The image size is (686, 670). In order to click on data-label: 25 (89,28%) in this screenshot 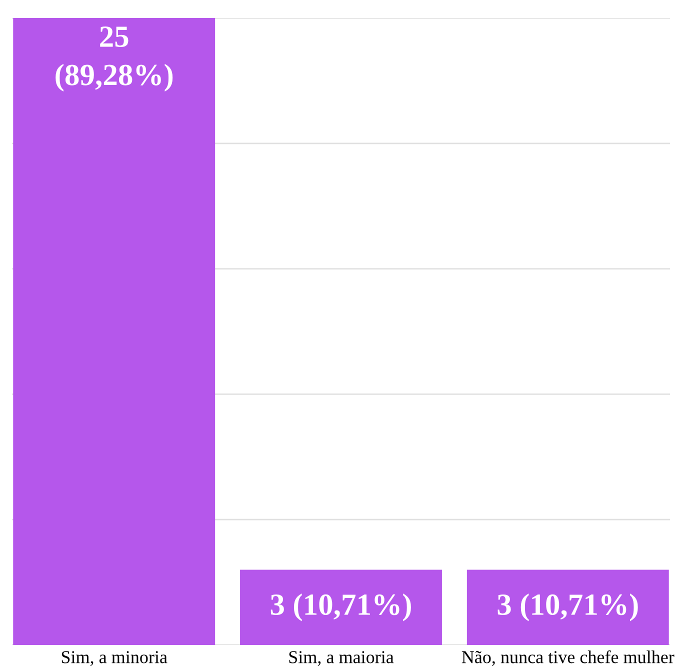, I will do `click(114, 59)`.